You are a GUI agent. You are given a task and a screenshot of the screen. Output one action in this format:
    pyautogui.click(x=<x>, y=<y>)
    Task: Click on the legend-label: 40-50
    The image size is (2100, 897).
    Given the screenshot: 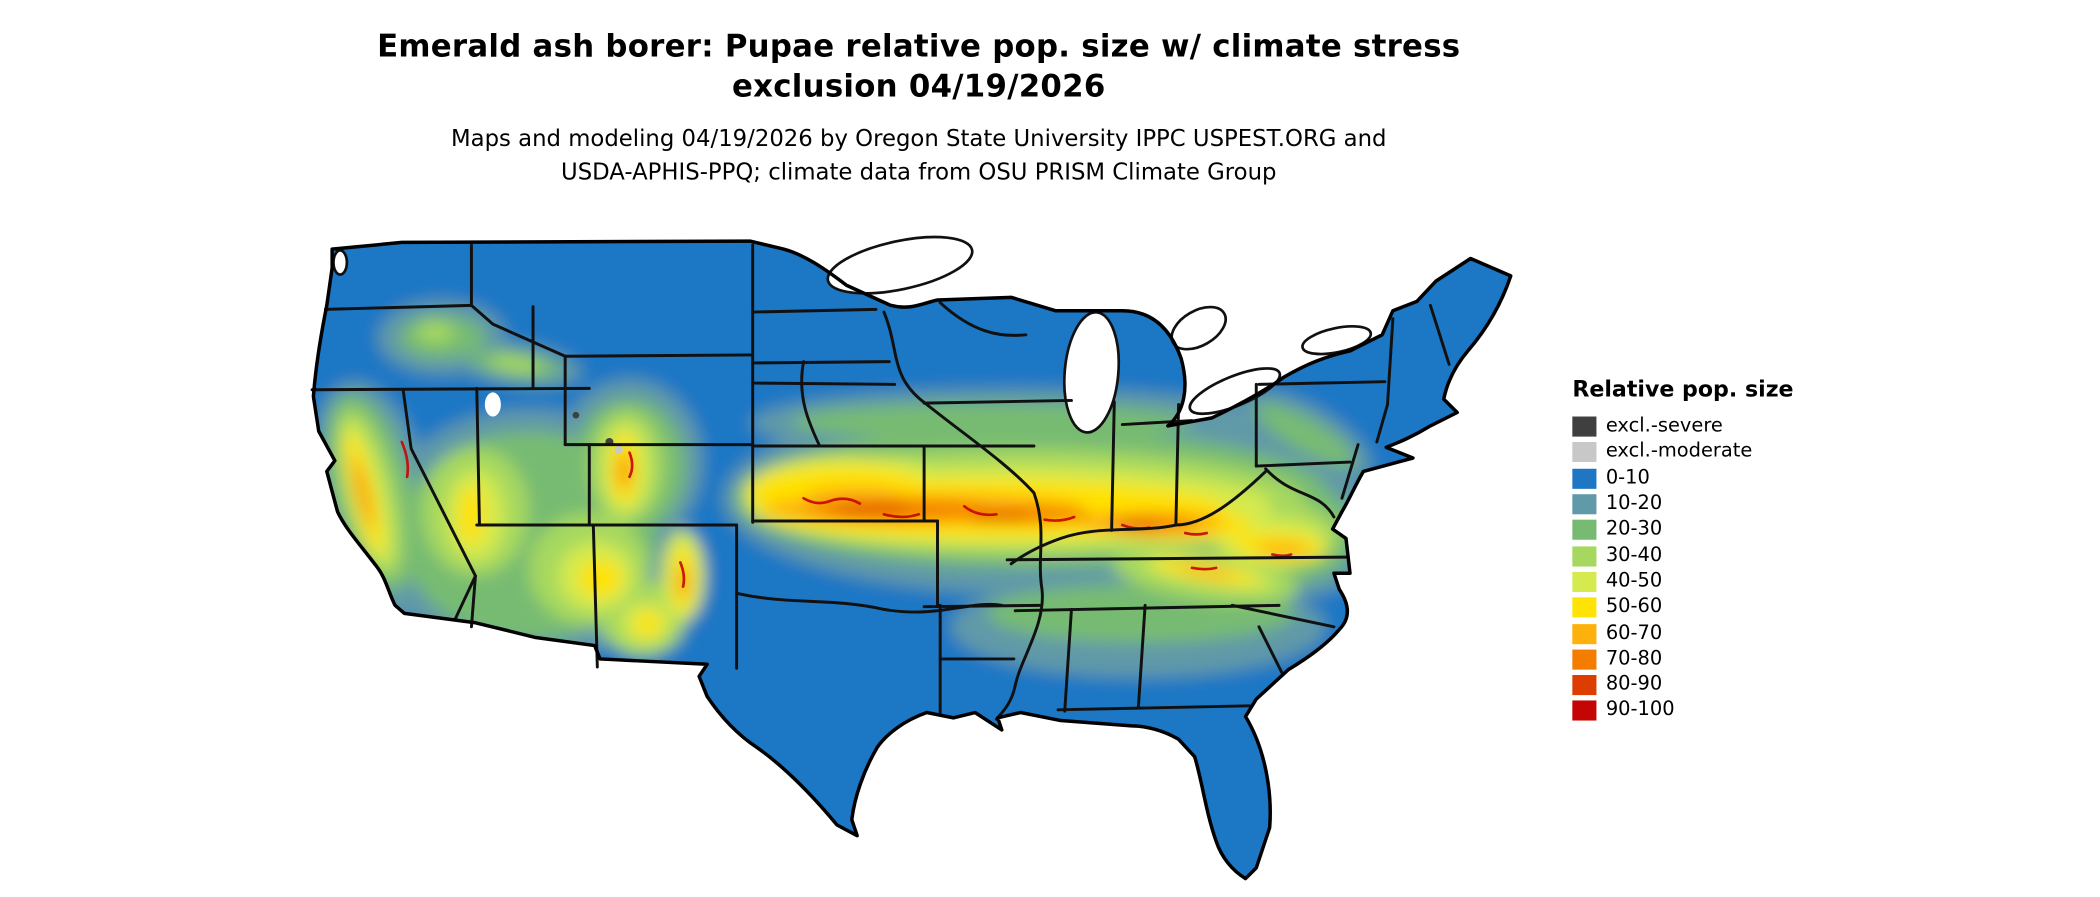 What is the action you would take?
    pyautogui.click(x=1634, y=581)
    